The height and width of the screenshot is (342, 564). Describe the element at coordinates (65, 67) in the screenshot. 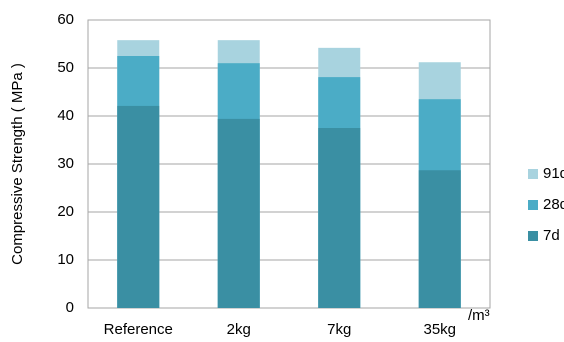

I see `y-tick-label: 50` at that location.